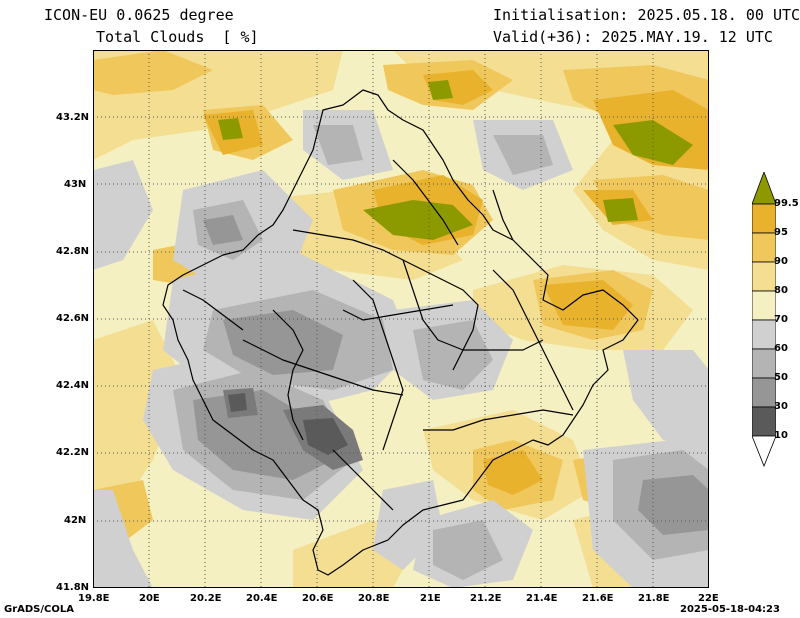 This screenshot has height=618, width=800. Describe the element at coordinates (646, 15) in the screenshot. I see `init-time: Initialisation: 2025.05.18. 00 UTC` at that location.